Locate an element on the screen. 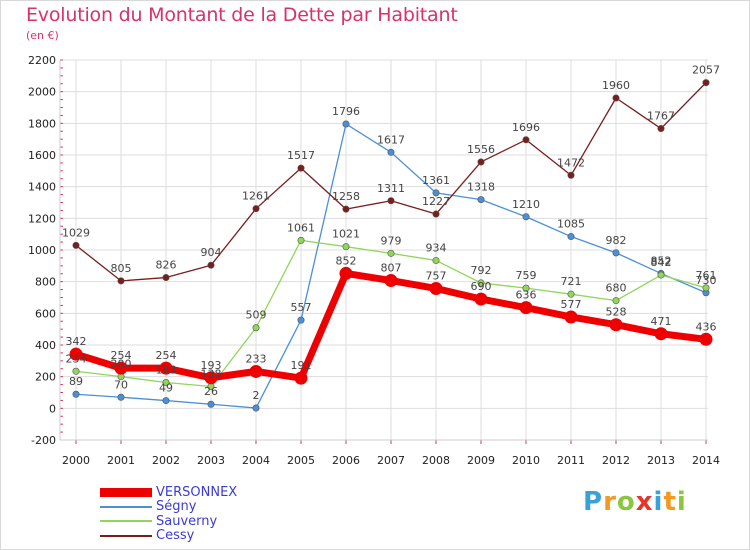 Image resolution: width=750 pixels, height=550 pixels. y-tick-label: 200 is located at coordinates (45, 377).